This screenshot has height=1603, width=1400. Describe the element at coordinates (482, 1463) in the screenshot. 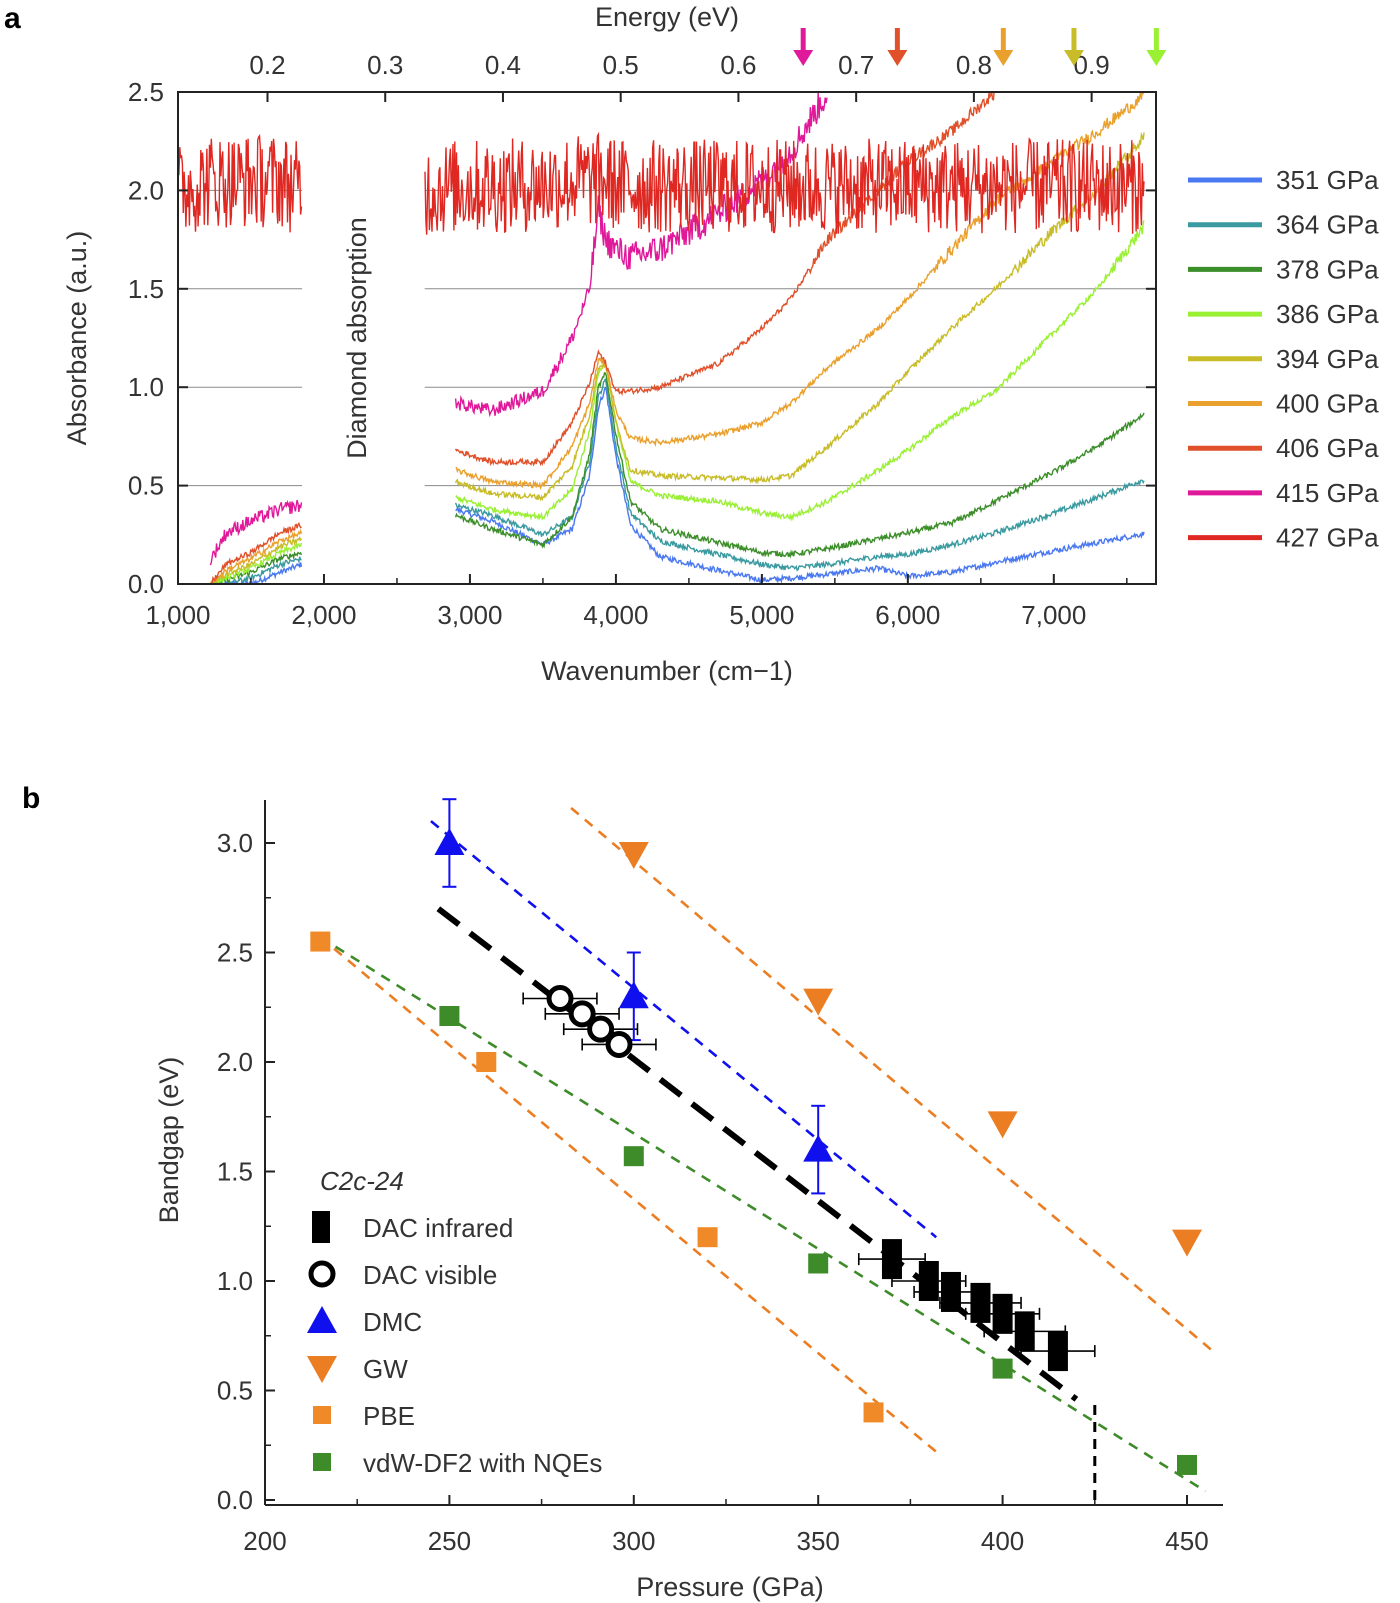

I see `legend-label-b-5: vdW-DF2 with NQEs` at that location.